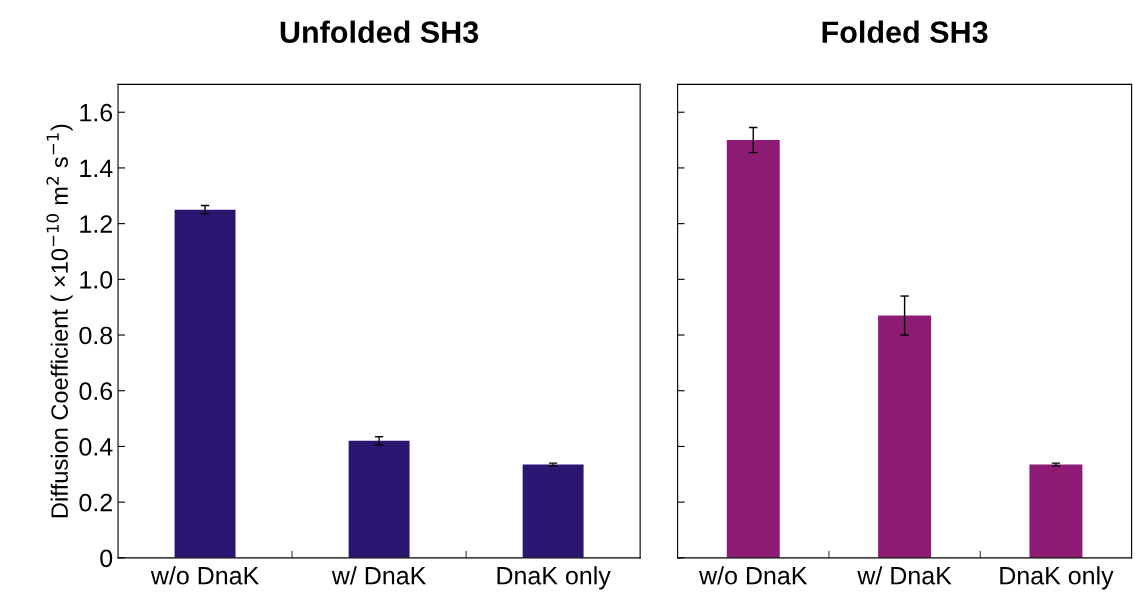  What do you see at coordinates (96, 391) in the screenshot?
I see `y-tick-label: 0.6` at bounding box center [96, 391].